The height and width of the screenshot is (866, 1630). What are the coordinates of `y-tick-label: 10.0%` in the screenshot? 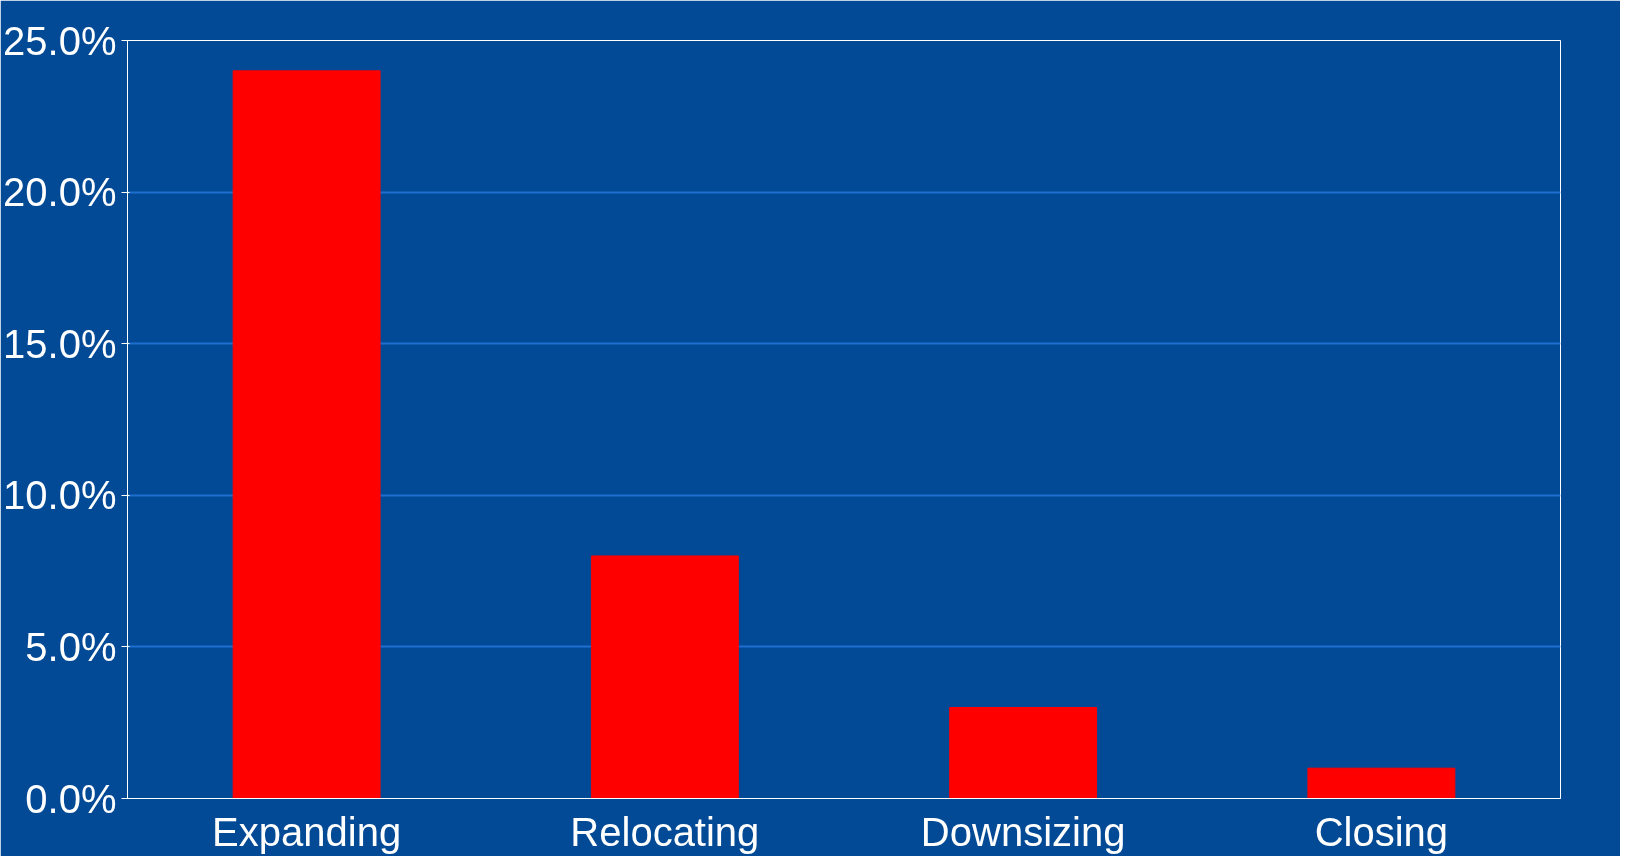 It's located at (60, 495).